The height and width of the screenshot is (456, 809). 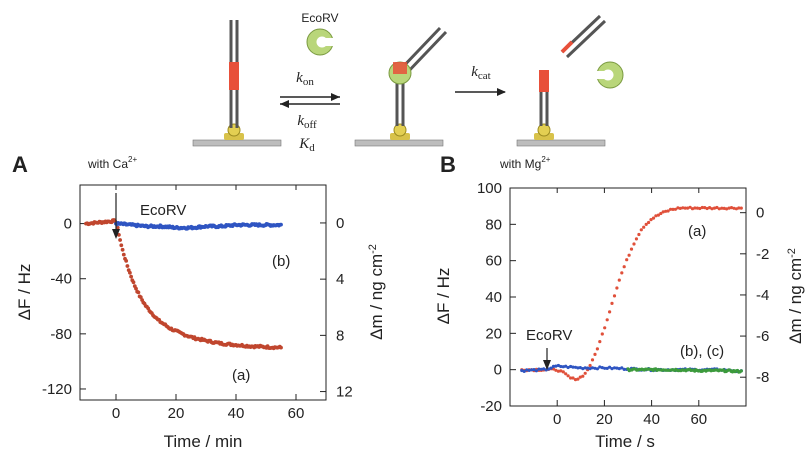 I want to click on panel-letter: A, so click(x=20, y=164).